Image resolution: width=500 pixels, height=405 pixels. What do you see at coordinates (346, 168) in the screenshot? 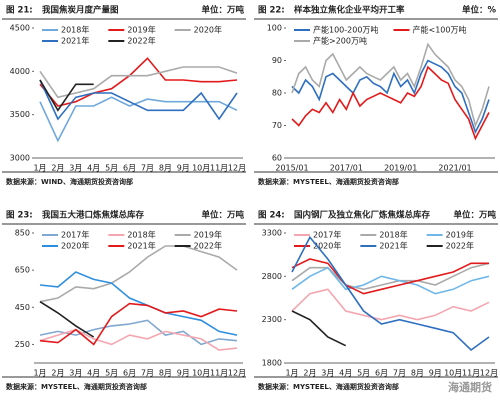
I see `x-tick-label: 2017/01` at bounding box center [346, 168].